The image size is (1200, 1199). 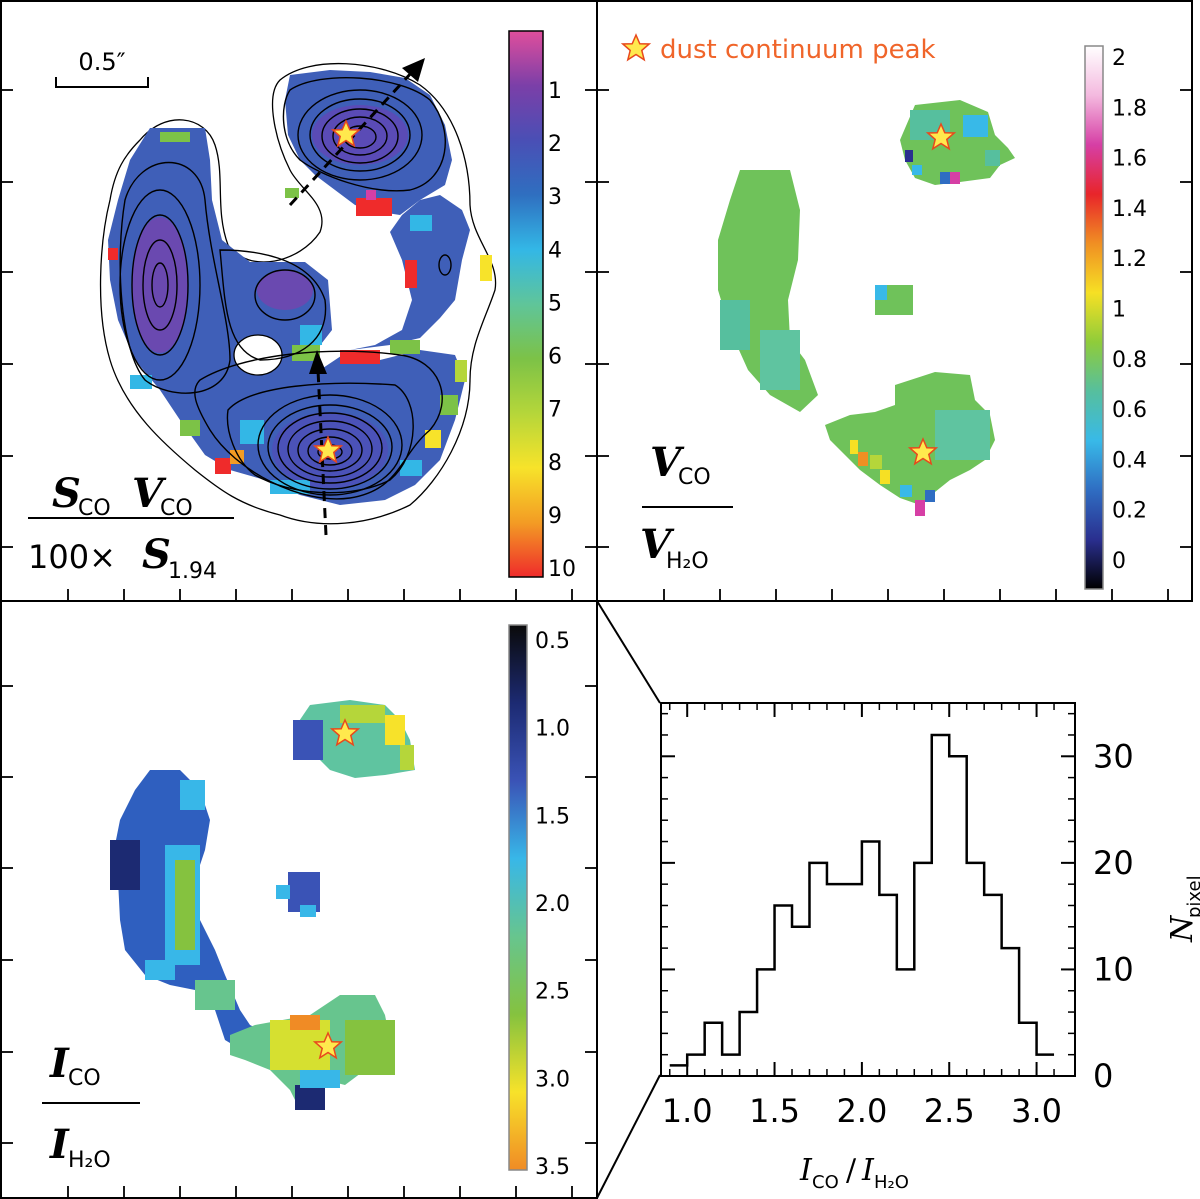 What do you see at coordinates (562, 569) in the screenshot?
I see `panel-a-colorbar-tick-label: 10` at bounding box center [562, 569].